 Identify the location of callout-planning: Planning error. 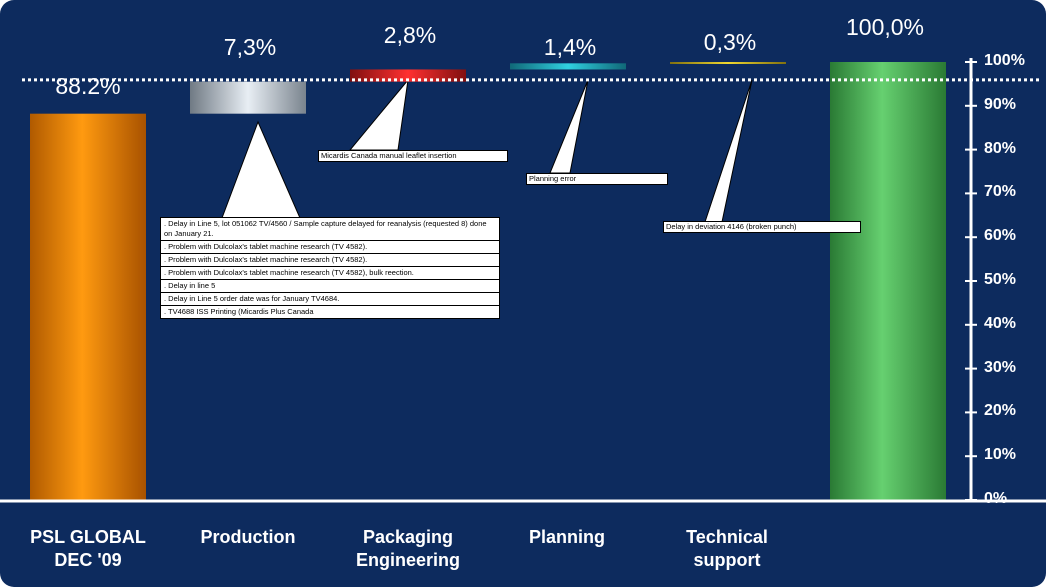
(597, 179).